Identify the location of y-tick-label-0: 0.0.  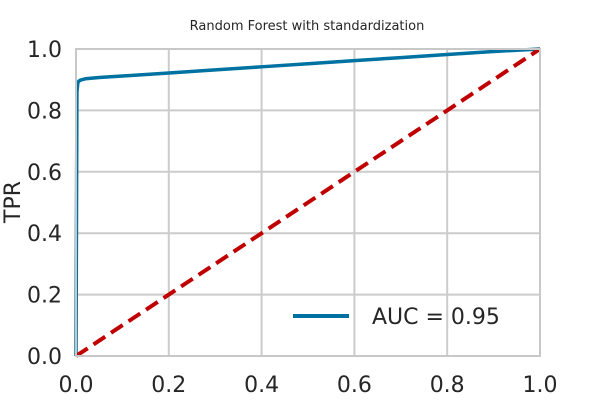
(44, 357).